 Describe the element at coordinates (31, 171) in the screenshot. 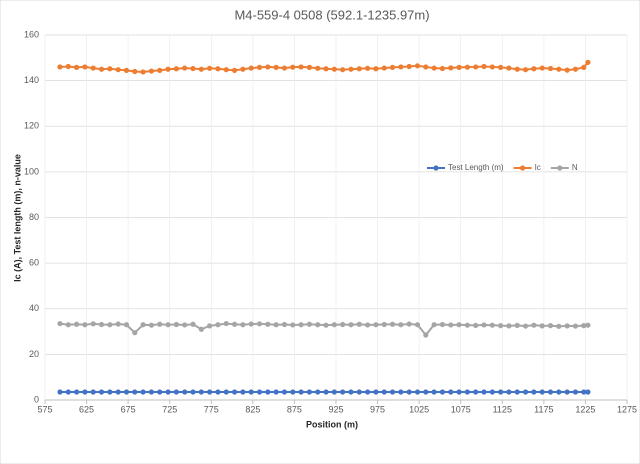

I see `y-tick-label: 100` at that location.